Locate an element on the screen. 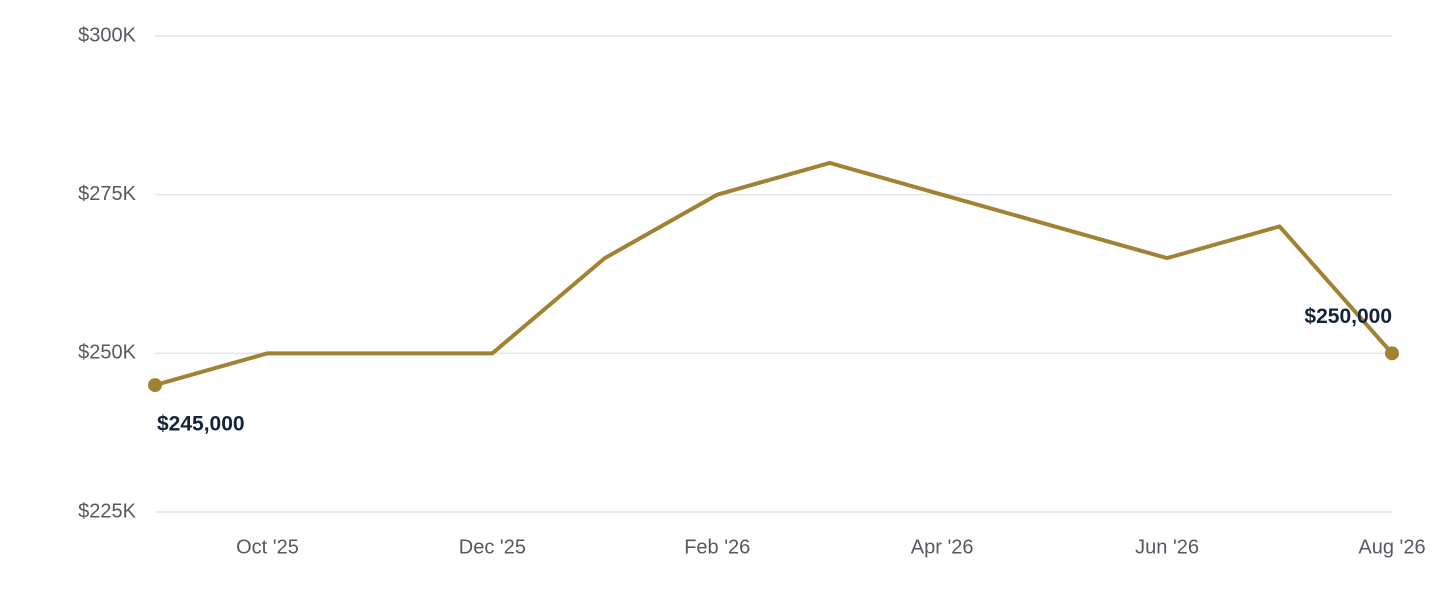 Image resolution: width=1440 pixels, height=600 pixels. y-tick-label: $225K is located at coordinates (107, 511).